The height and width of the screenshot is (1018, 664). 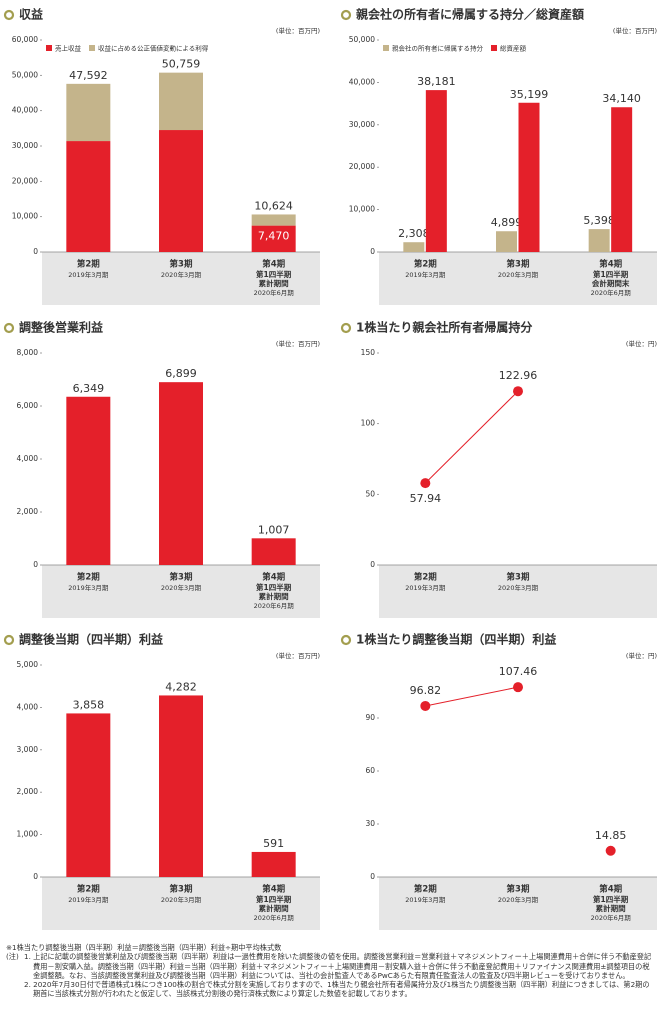 I want to click on y-tick-label: 6,000, so click(x=28, y=405).